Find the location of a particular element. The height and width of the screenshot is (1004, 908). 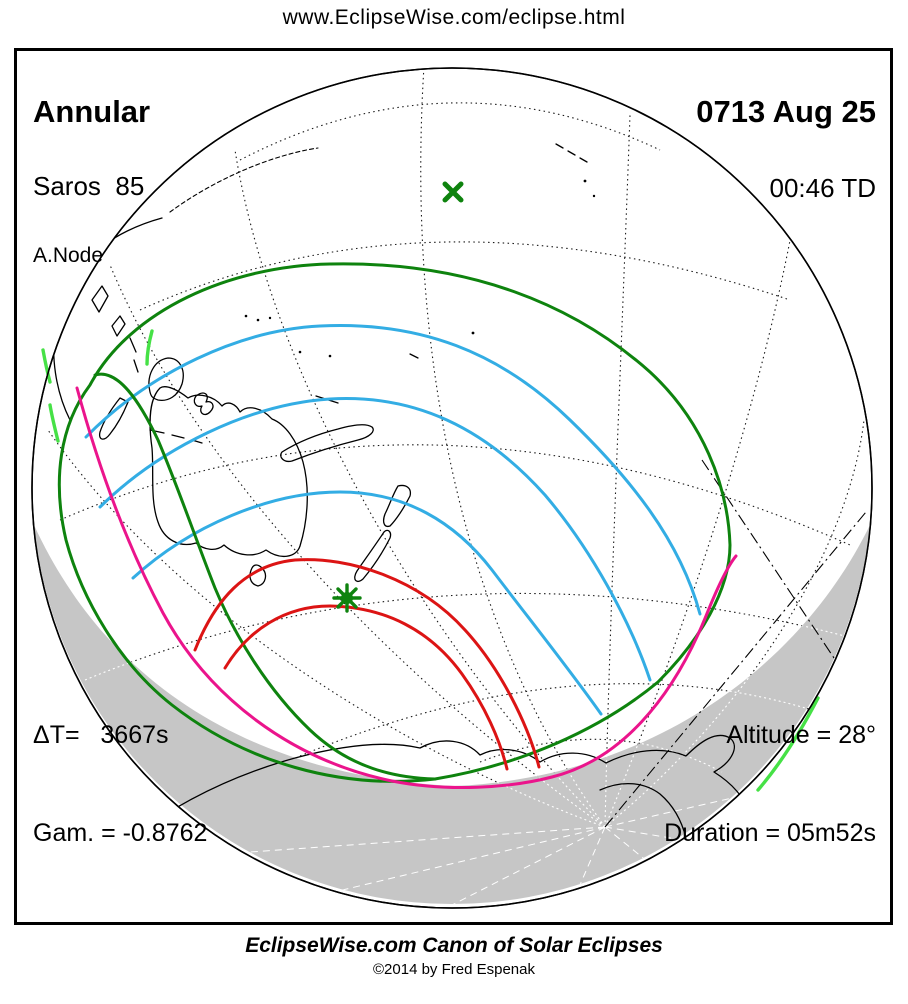

duration-value: Duration = 05m52s is located at coordinates (770, 832).